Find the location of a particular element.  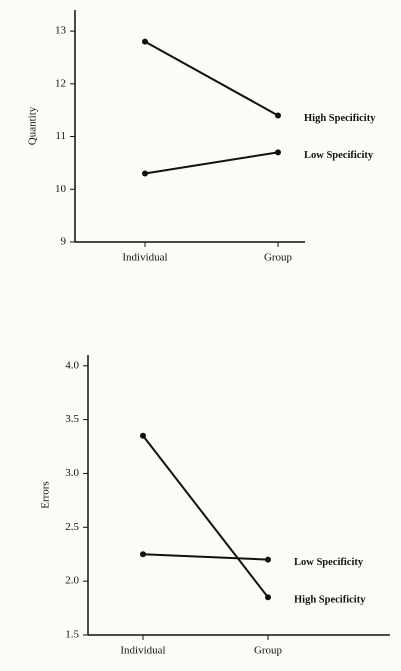

y-tick-label: 2.0 is located at coordinates (72, 581).